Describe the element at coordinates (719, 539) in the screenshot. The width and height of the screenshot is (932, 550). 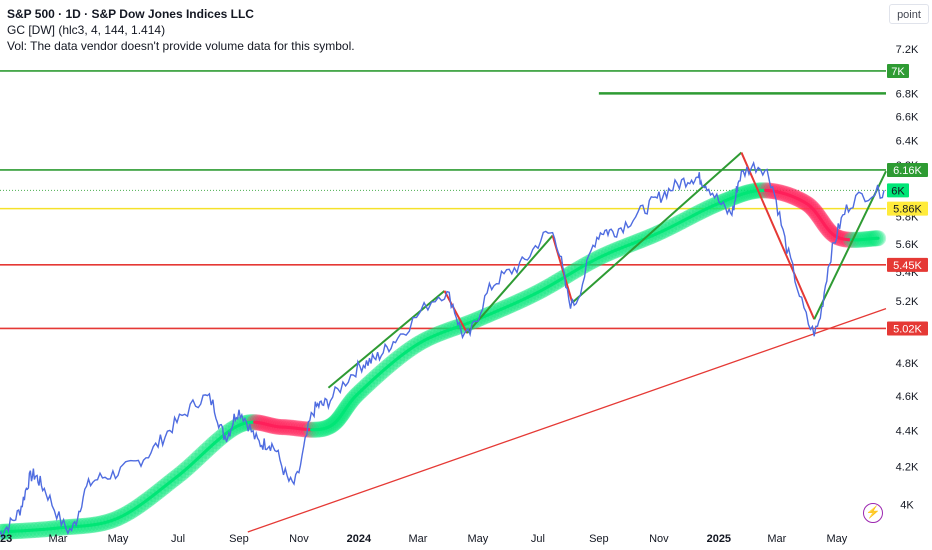
I see `x-tick-label: 2025` at that location.